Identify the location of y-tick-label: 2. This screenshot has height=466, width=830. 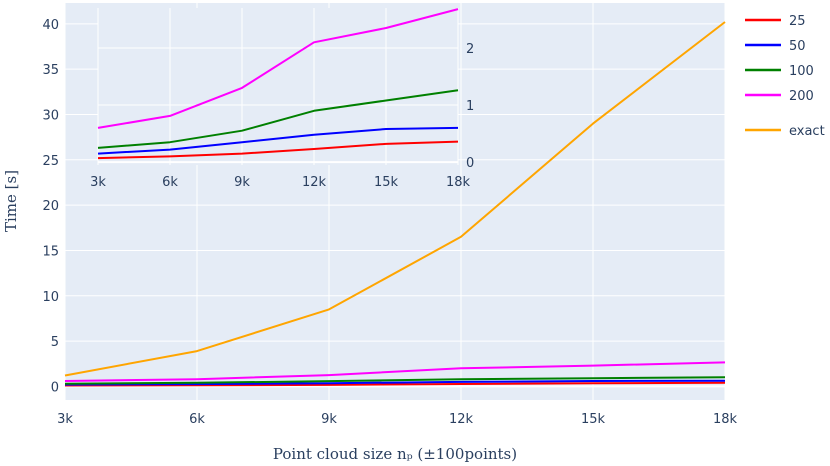
(470, 49).